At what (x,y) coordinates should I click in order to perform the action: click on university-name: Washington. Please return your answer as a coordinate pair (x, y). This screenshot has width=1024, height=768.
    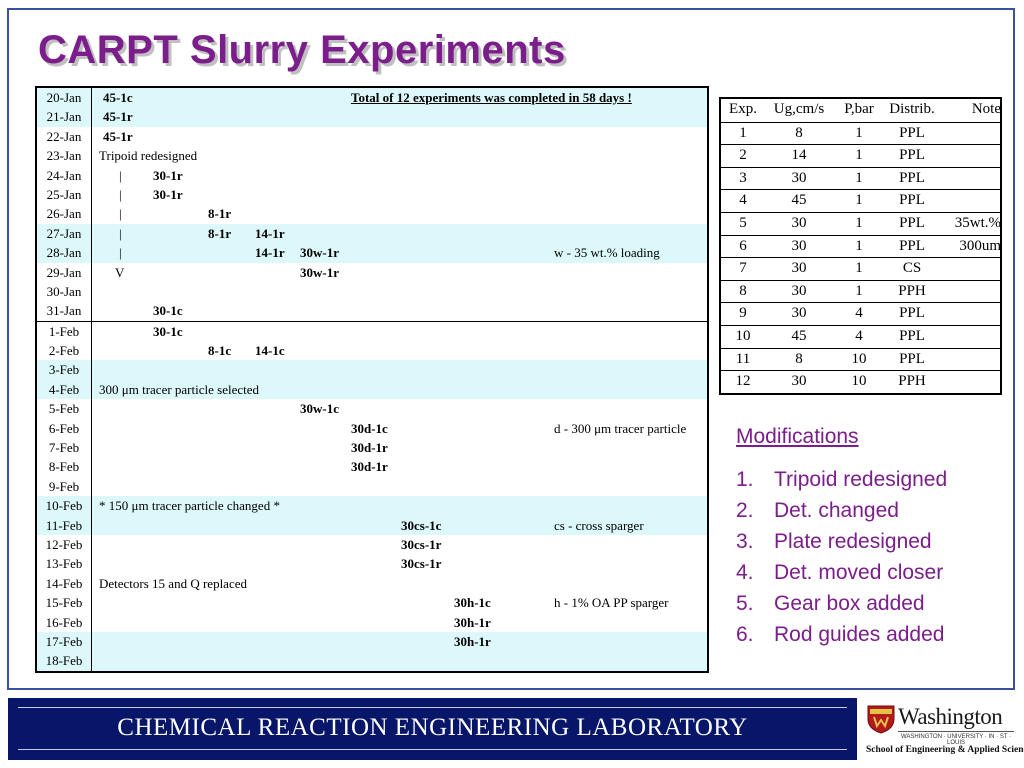
    Looking at the image, I should click on (950, 716).